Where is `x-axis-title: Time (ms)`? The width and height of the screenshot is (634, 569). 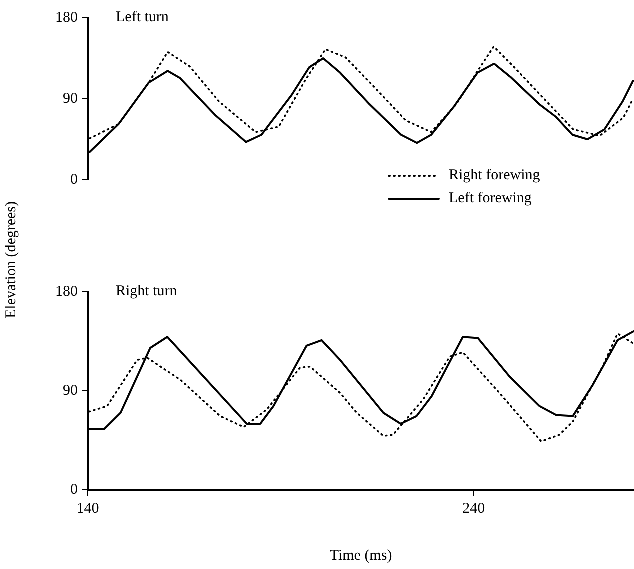
x-axis-title: Time (ms) is located at coordinates (361, 556).